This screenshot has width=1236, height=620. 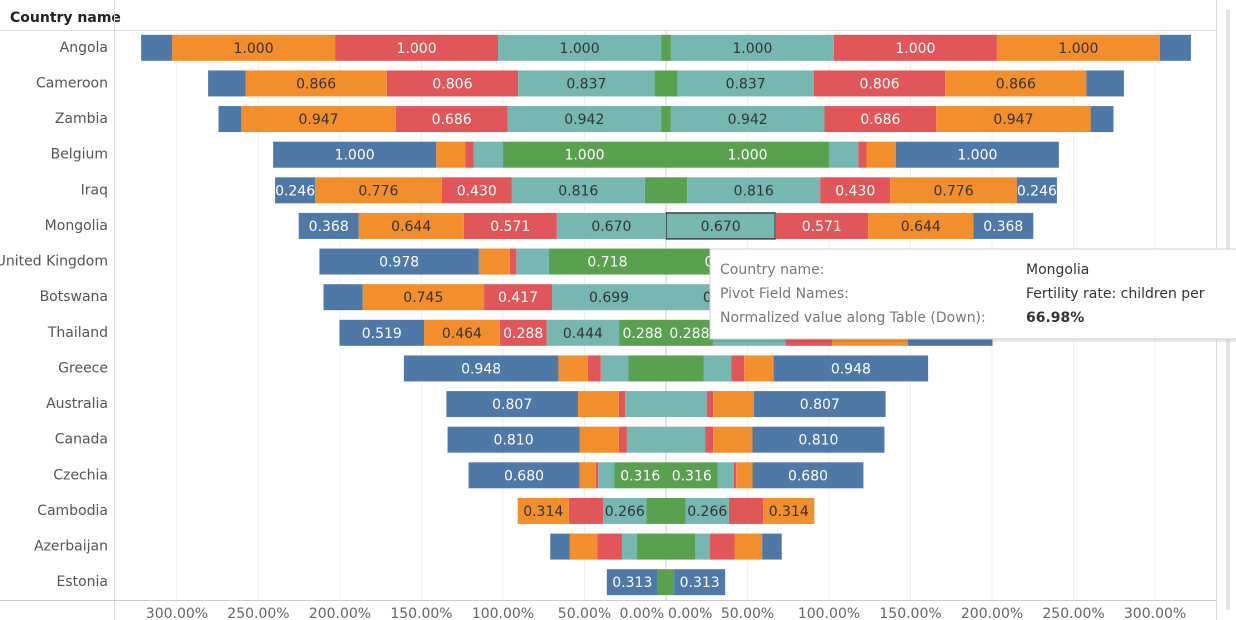 I want to click on value-label: 0.368, so click(x=329, y=227).